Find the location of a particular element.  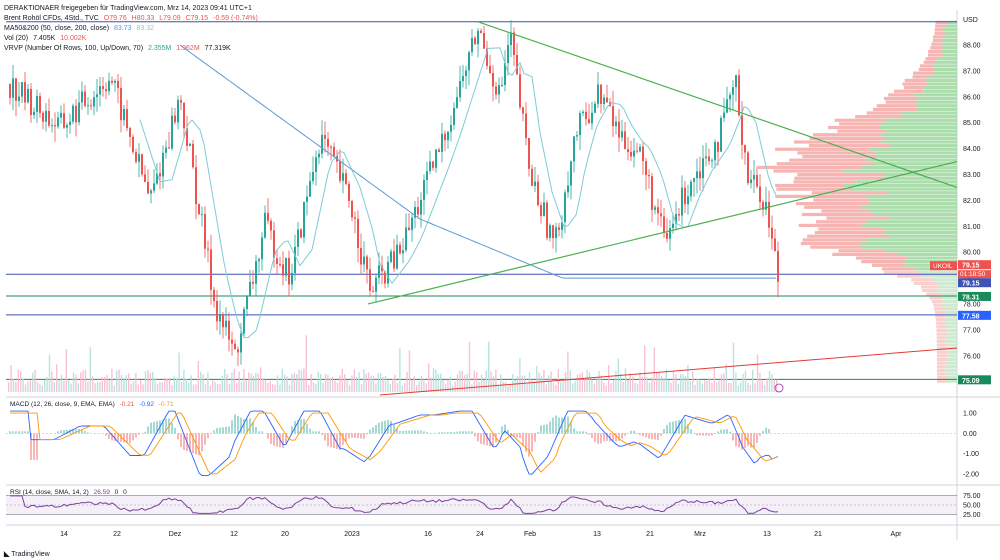

rsi-band is located at coordinates (481, 505).